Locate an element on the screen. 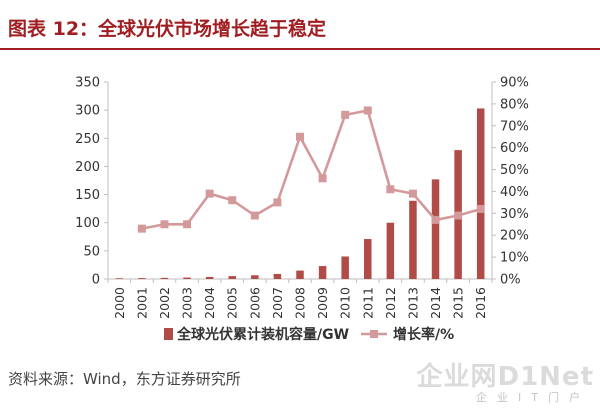 The height and width of the screenshot is (409, 600). x-axis-tick-label: 2009 is located at coordinates (322, 303).